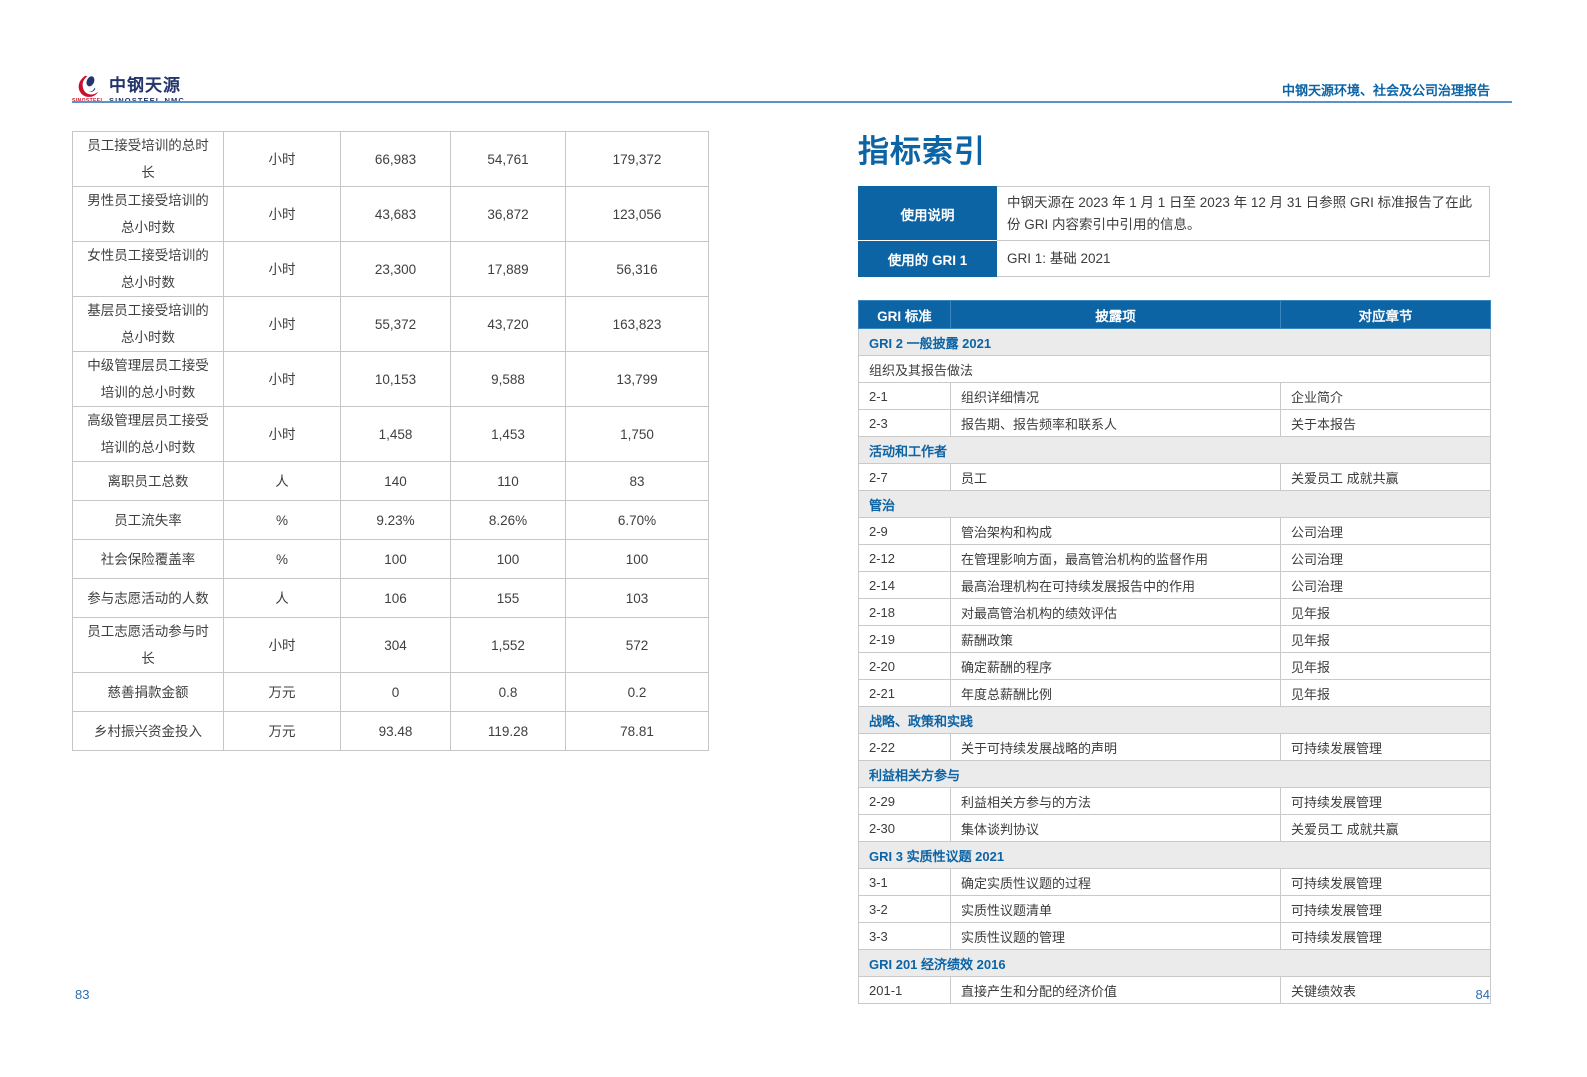  I want to click on gri-disclosure: 在管理影响方面，最高管治机构的监督作用, so click(1115, 558).